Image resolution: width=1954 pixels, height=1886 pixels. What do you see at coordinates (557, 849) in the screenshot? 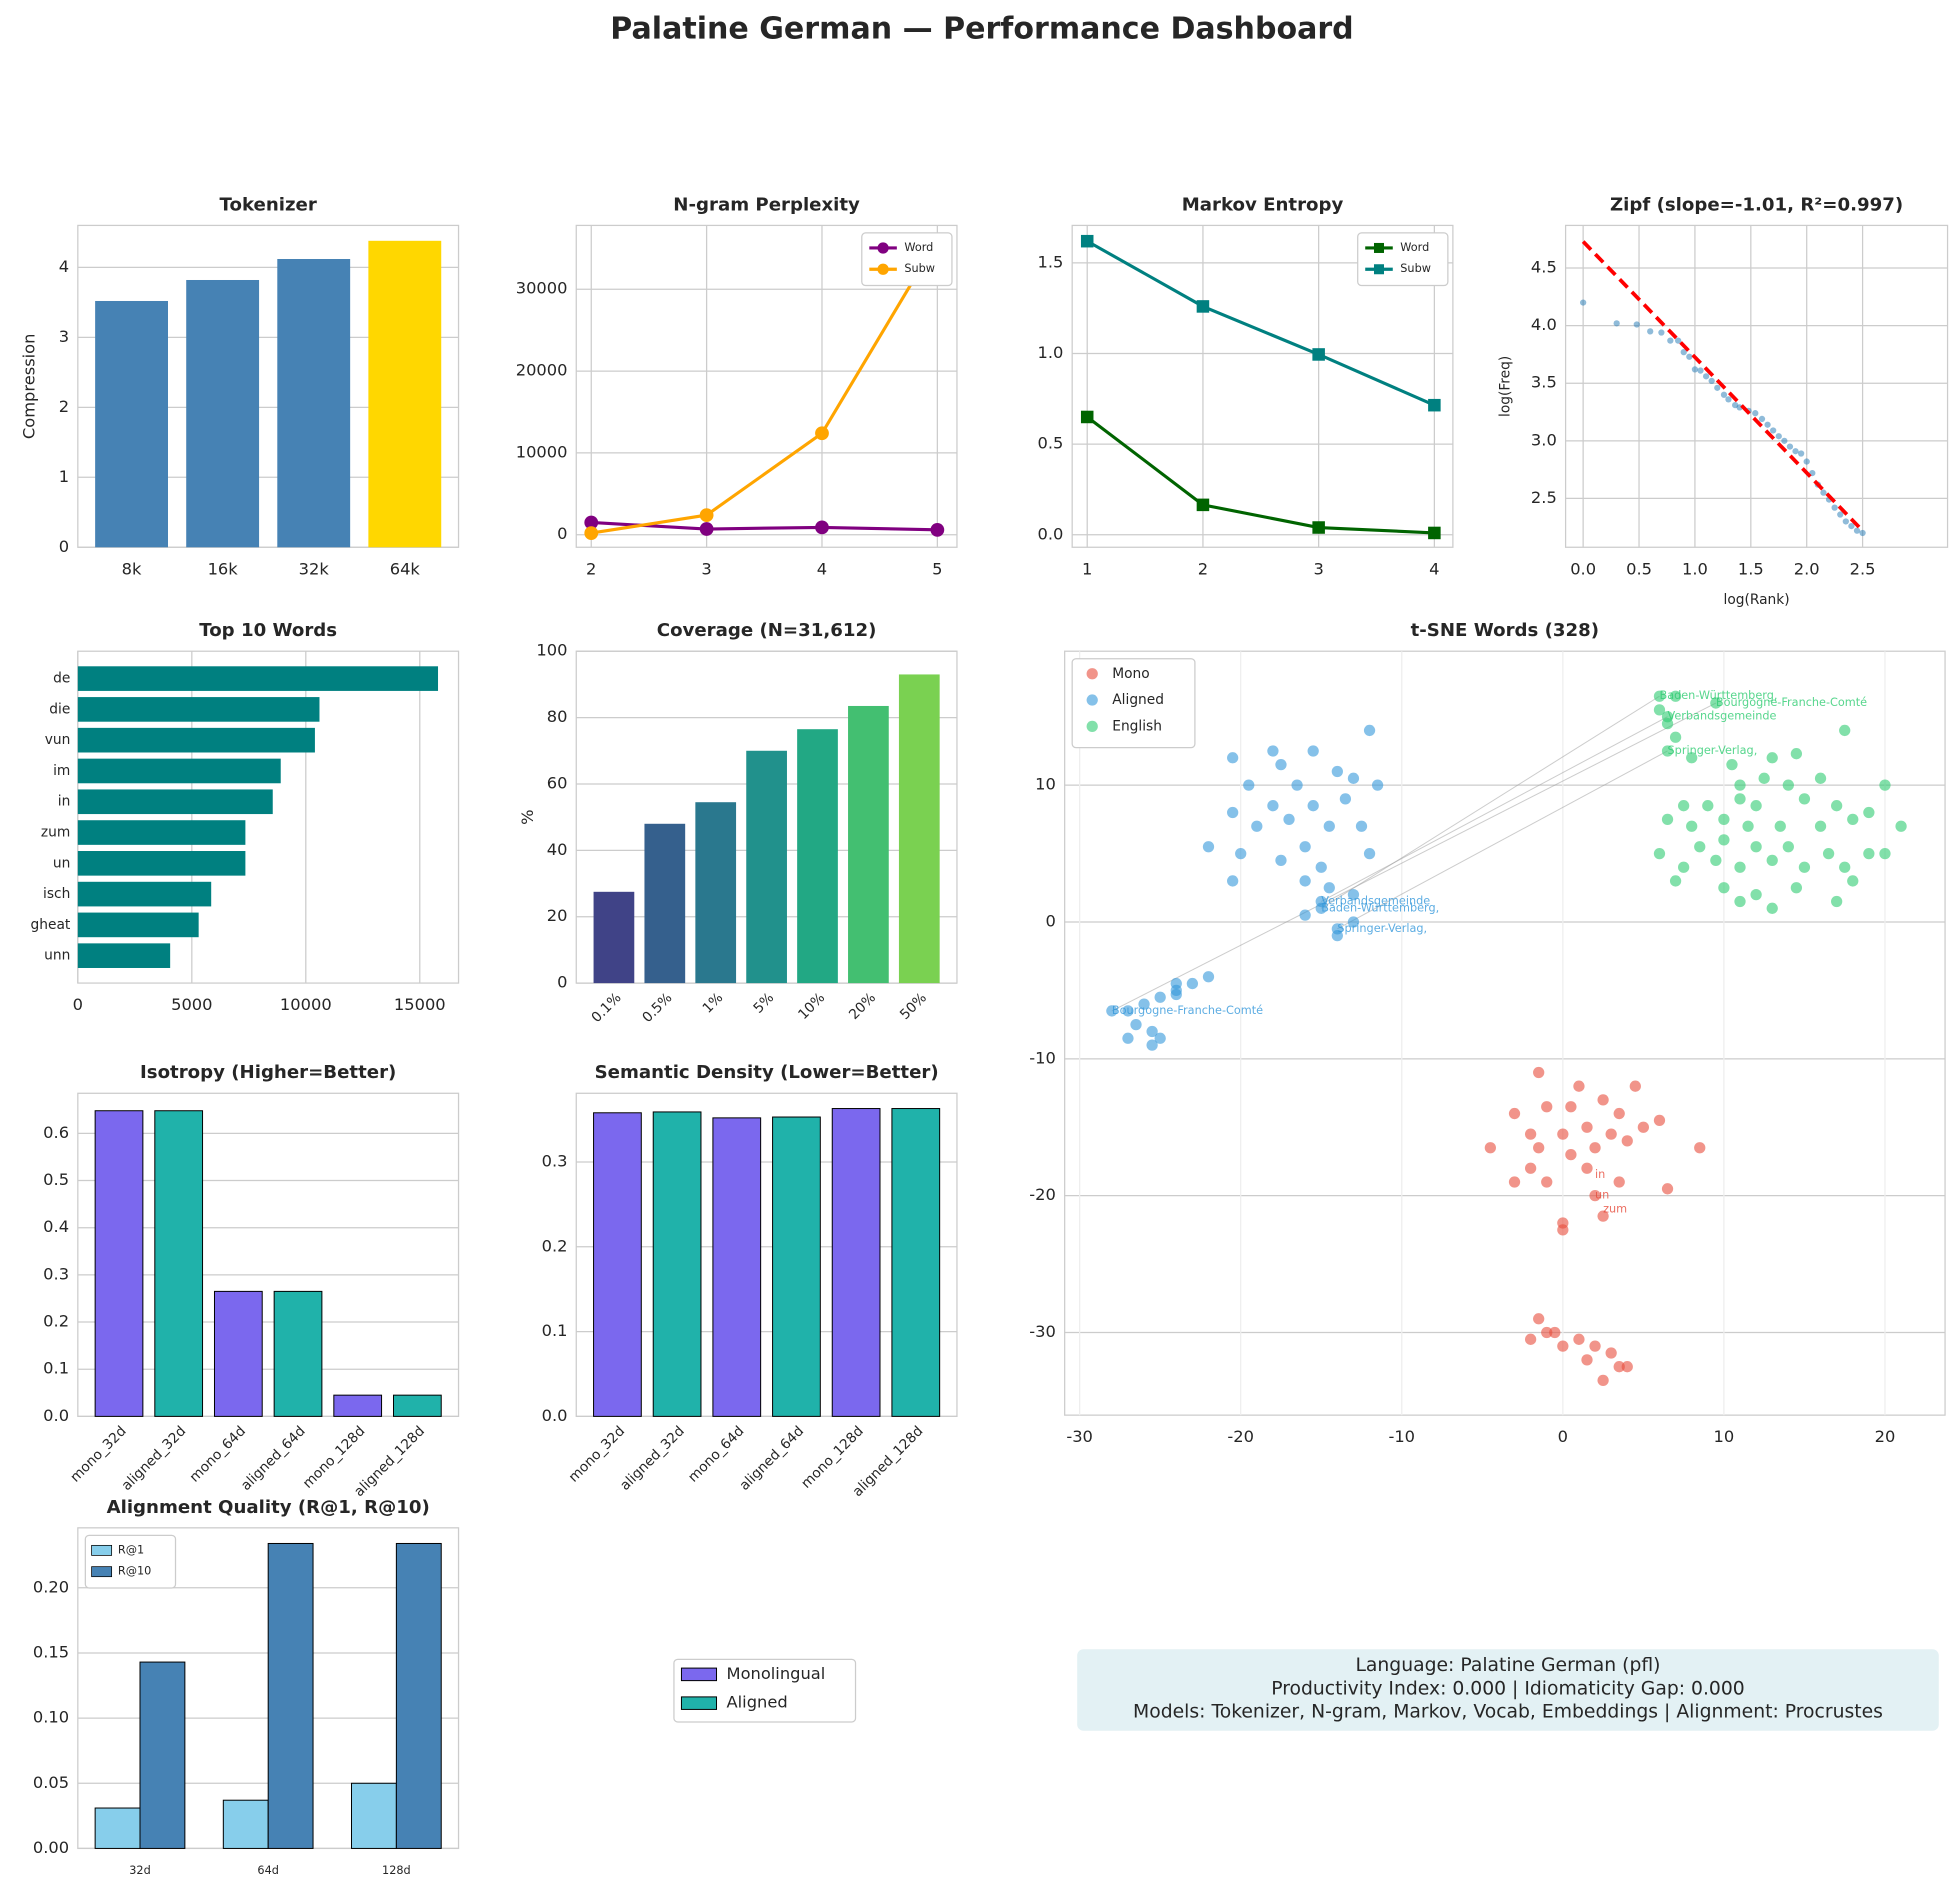
I see `y-tick-label: 40` at bounding box center [557, 849].